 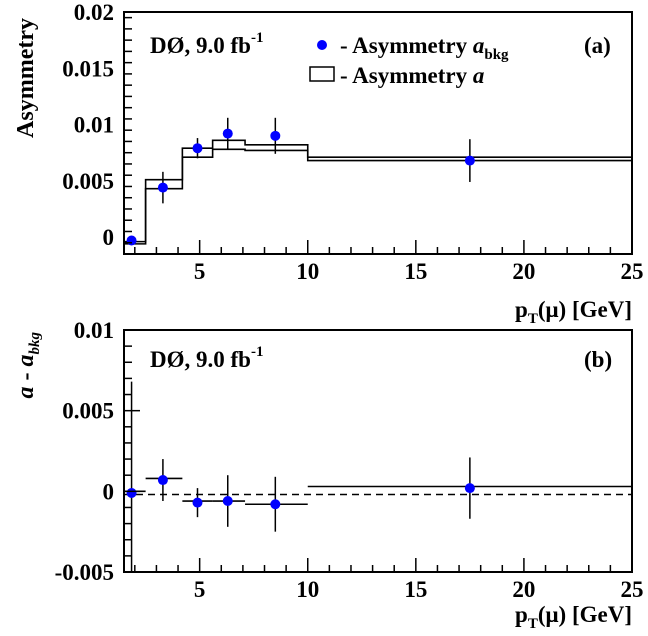 I want to click on legend-hist-label: - Asymmetry a, so click(x=412, y=75).